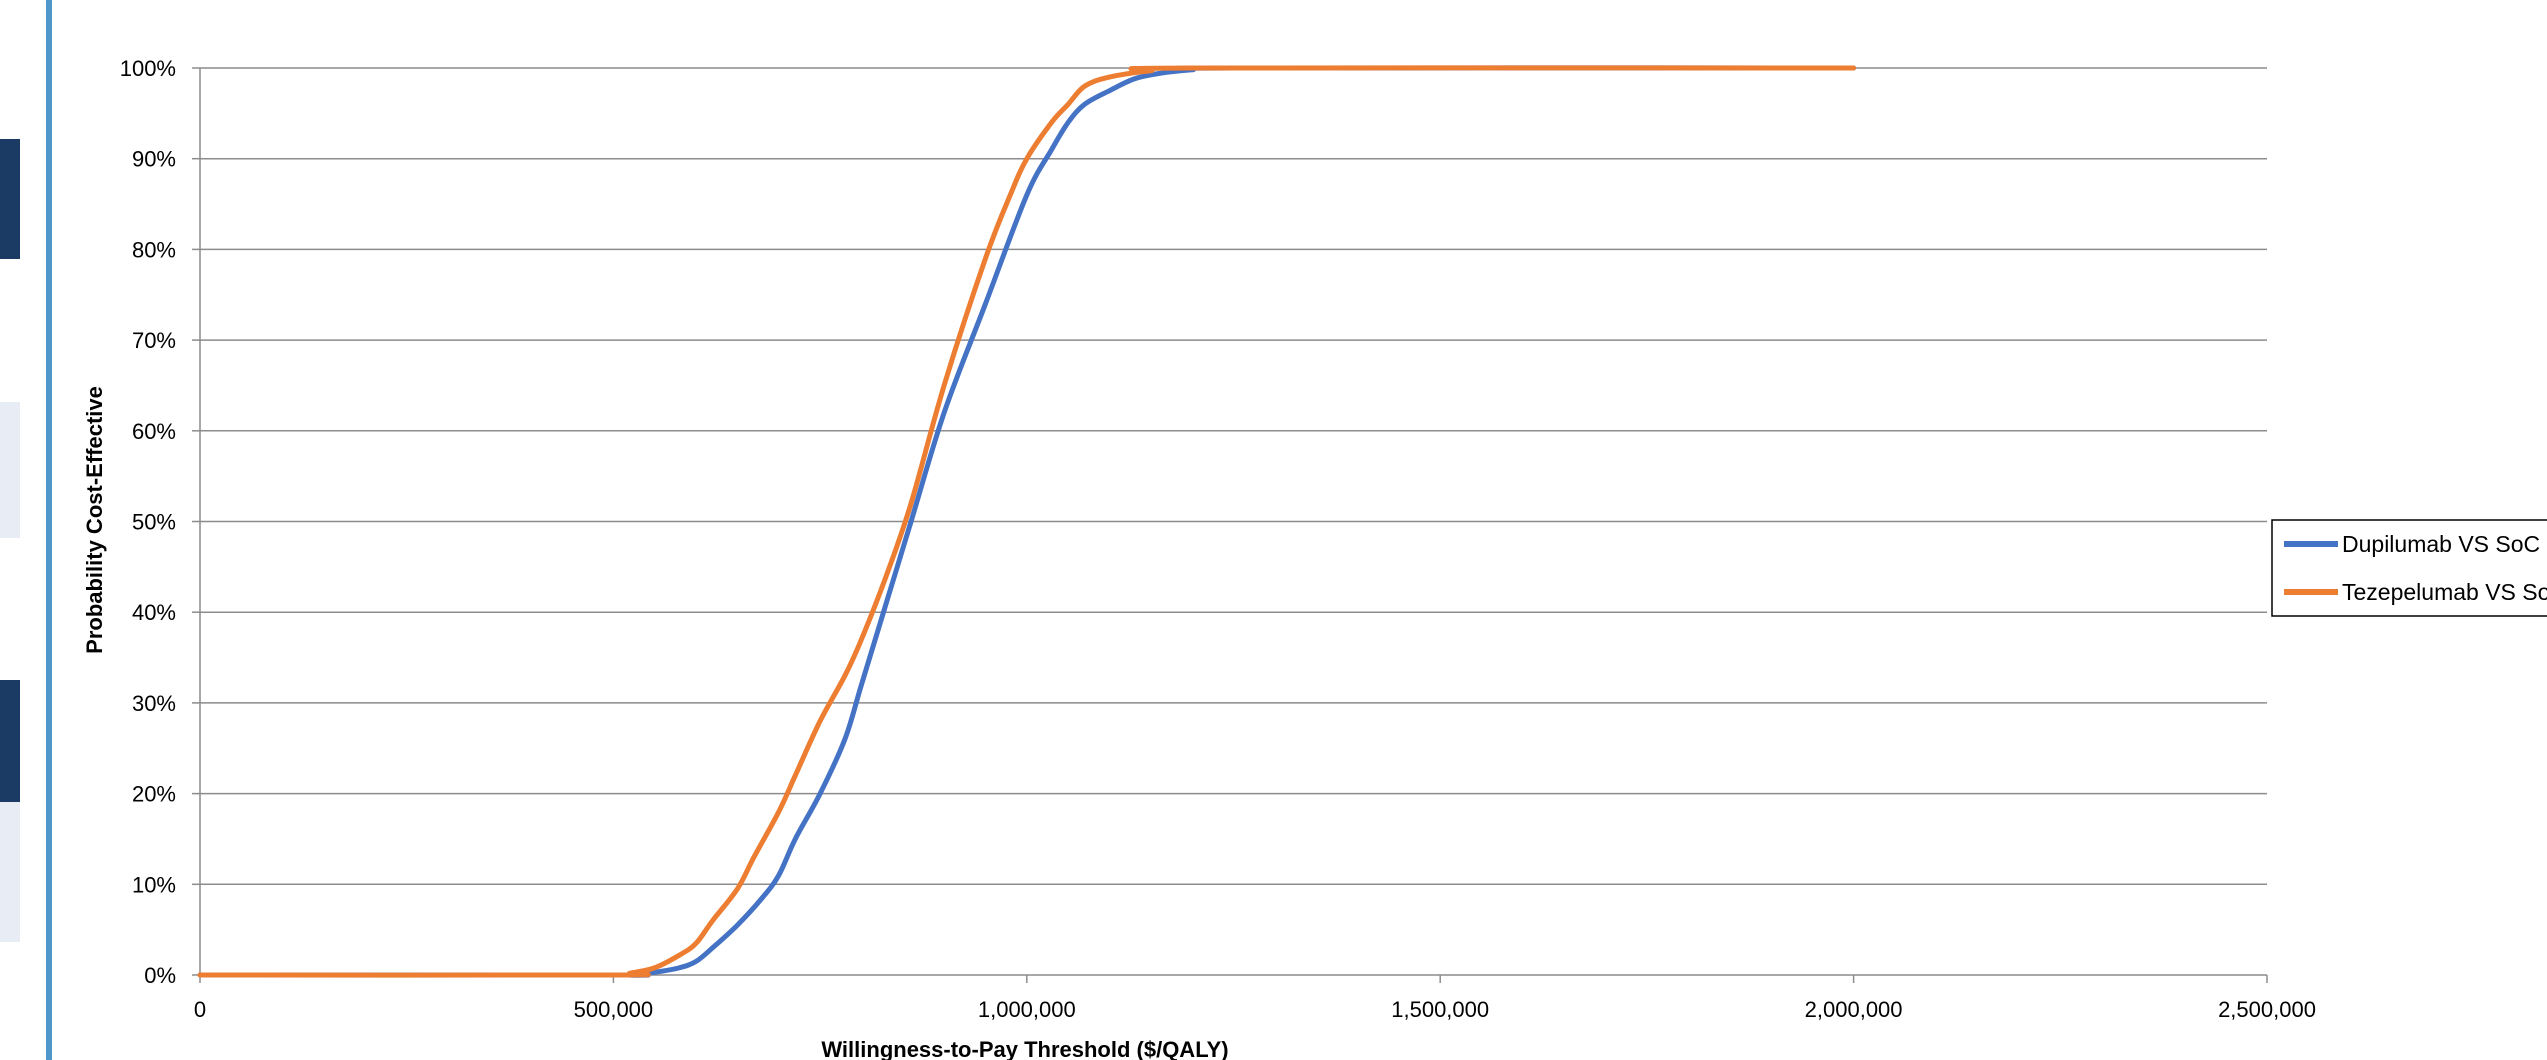 The height and width of the screenshot is (1060, 2547). I want to click on legend-label-tezepelumab: Tezepelumab VS SoC, so click(2444, 592).